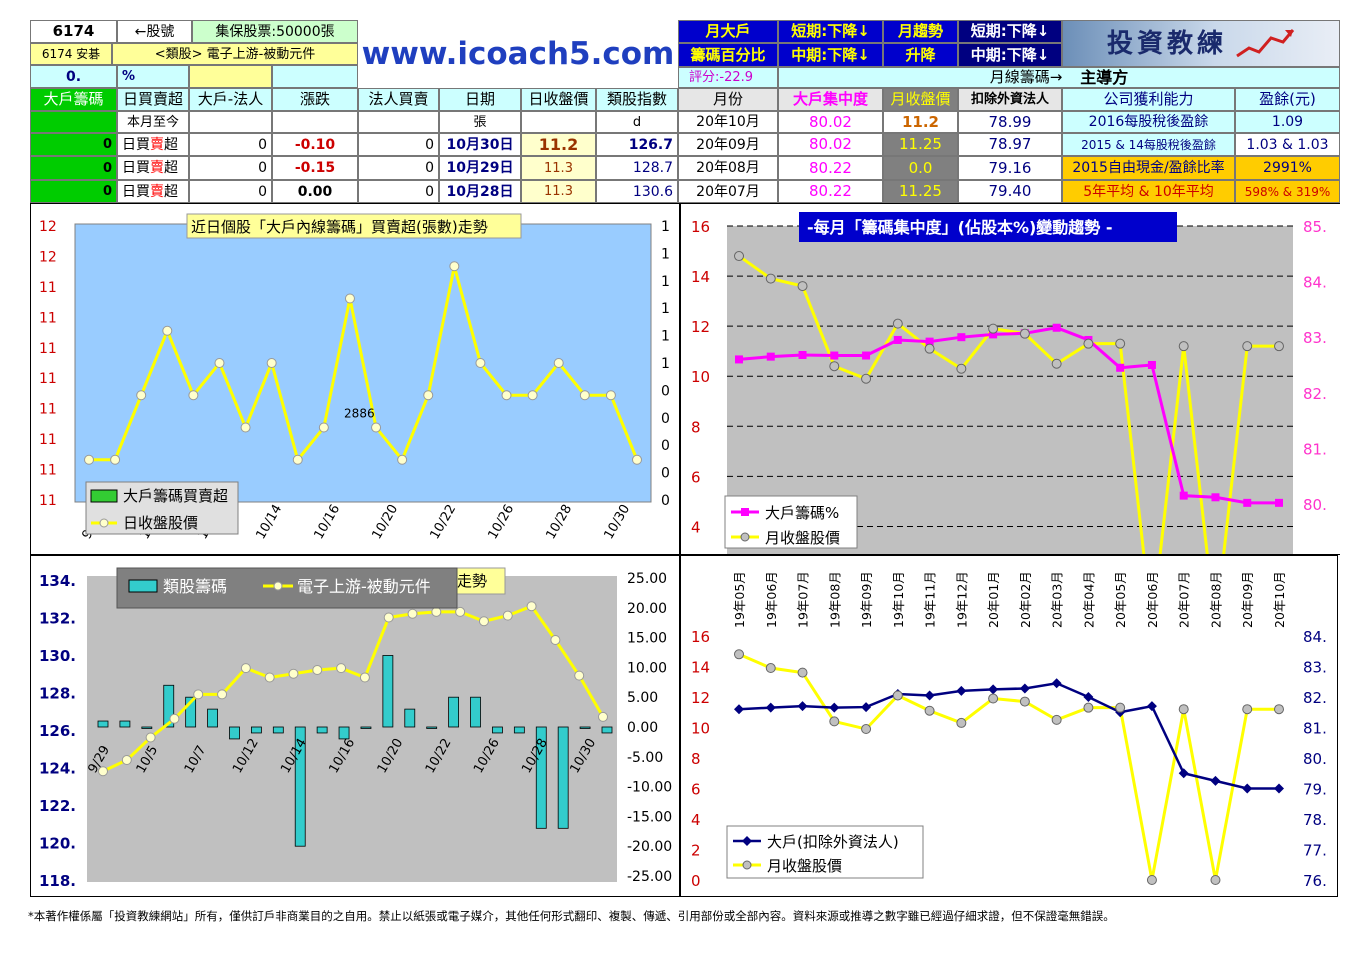 This screenshot has height=967, width=1366. I want to click on right-month-2: 20年08月, so click(728, 168).